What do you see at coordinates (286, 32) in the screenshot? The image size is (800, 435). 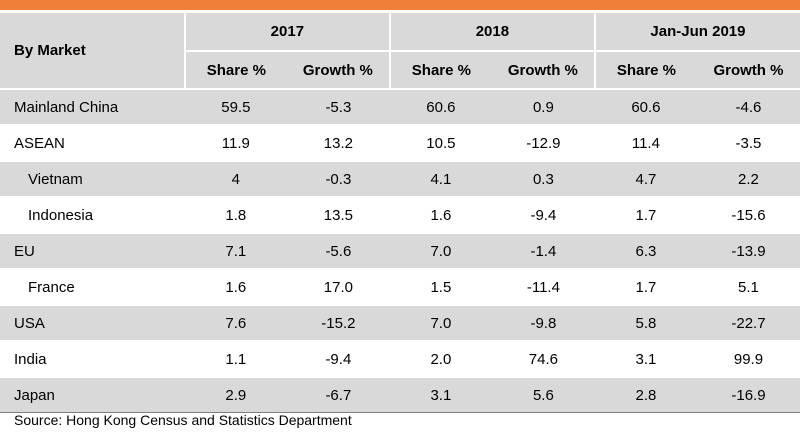 I see `column-group-2017: 2017` at bounding box center [286, 32].